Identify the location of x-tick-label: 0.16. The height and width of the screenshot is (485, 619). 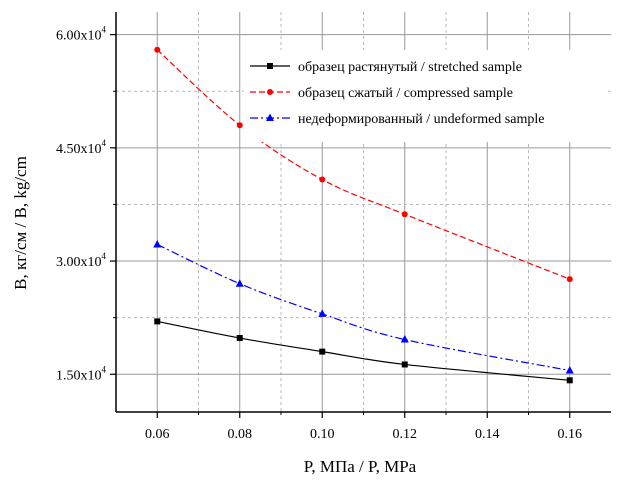
(570, 434).